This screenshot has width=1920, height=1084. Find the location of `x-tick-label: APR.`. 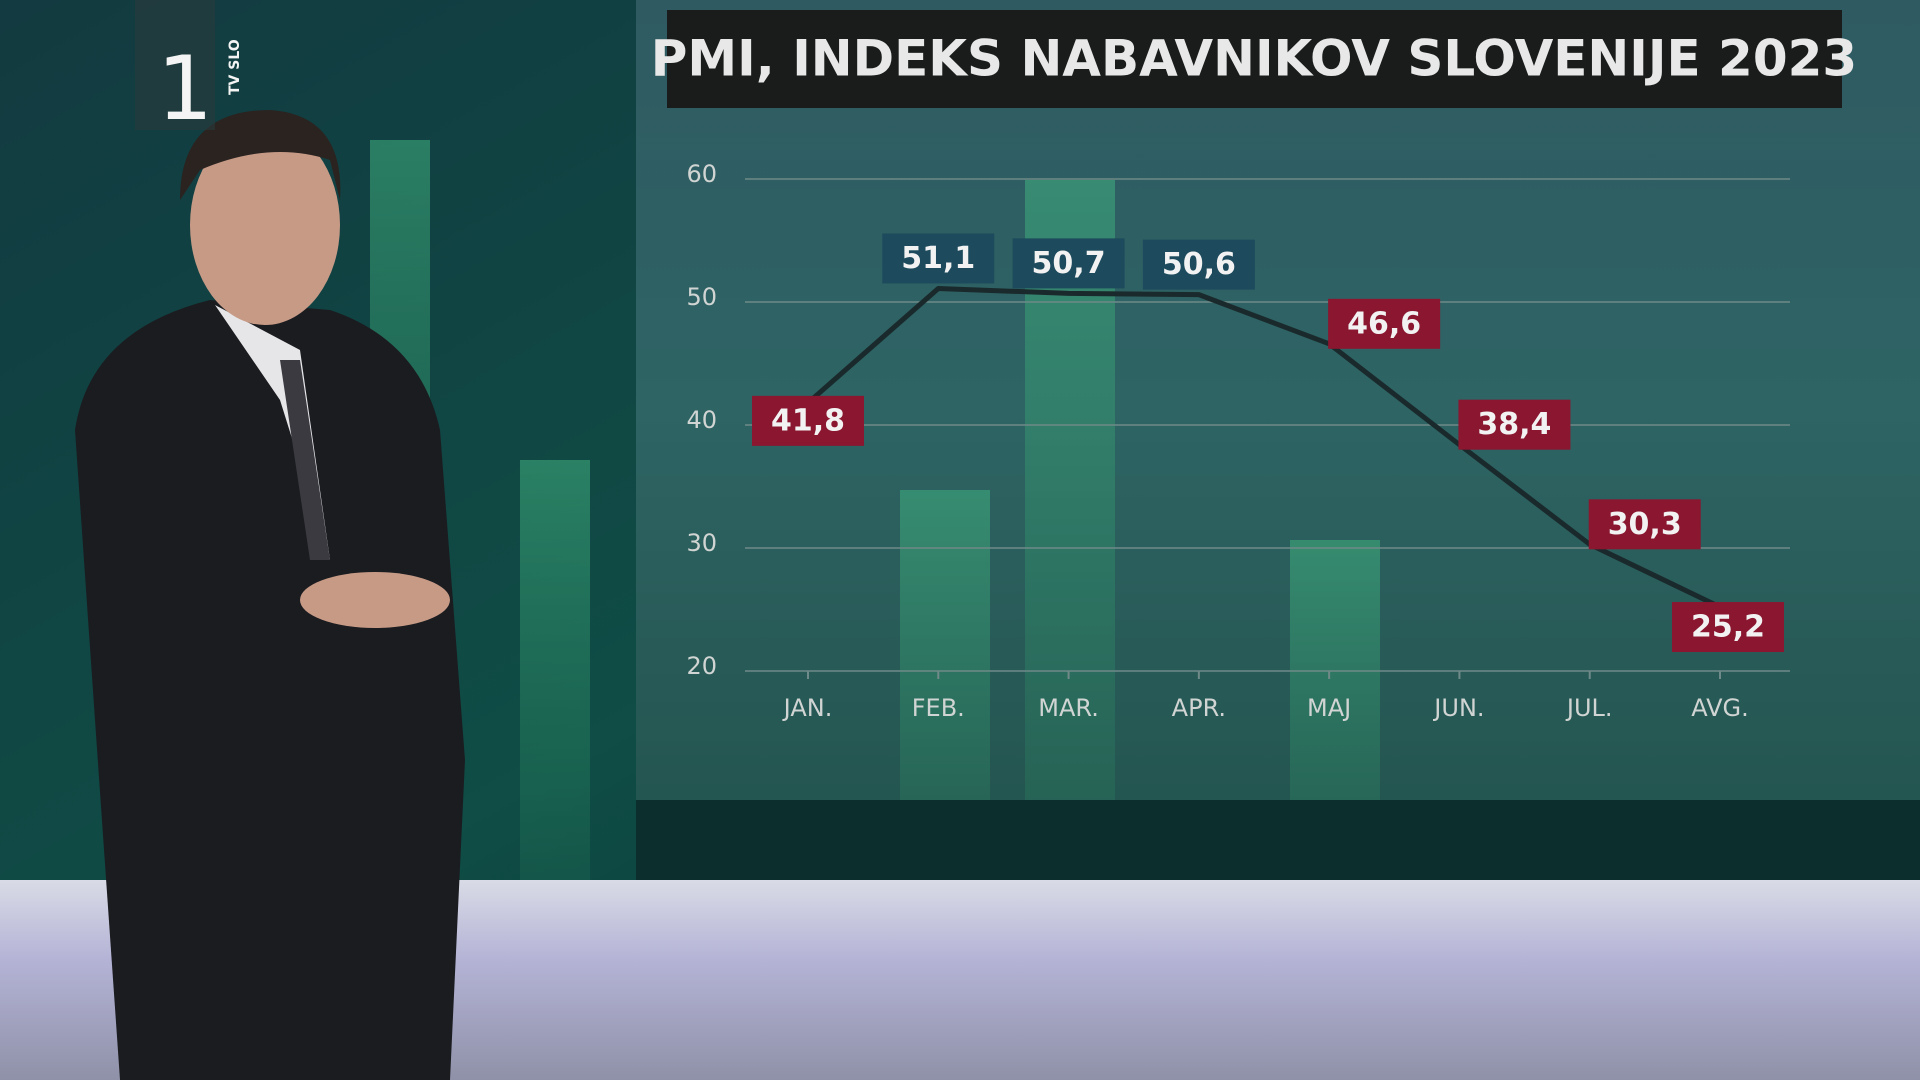

x-tick-label: APR. is located at coordinates (1199, 708).